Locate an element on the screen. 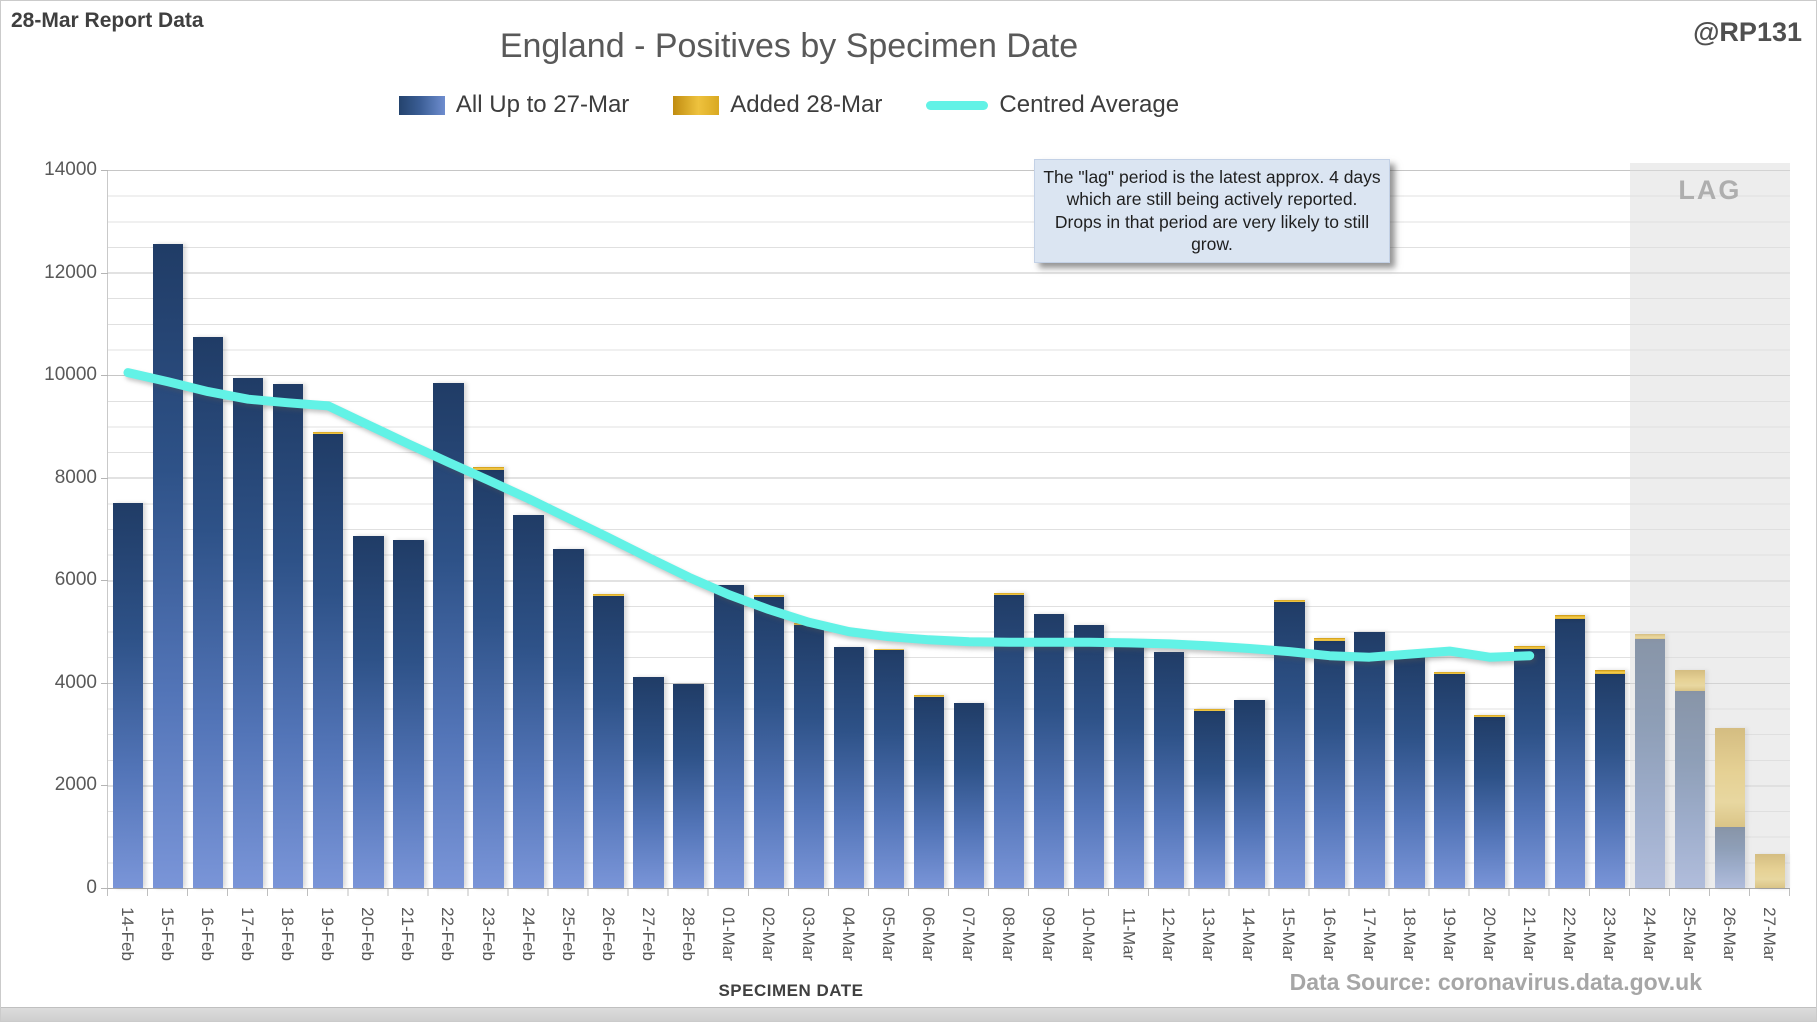  bar-slot-07-Mar is located at coordinates (969, 529).